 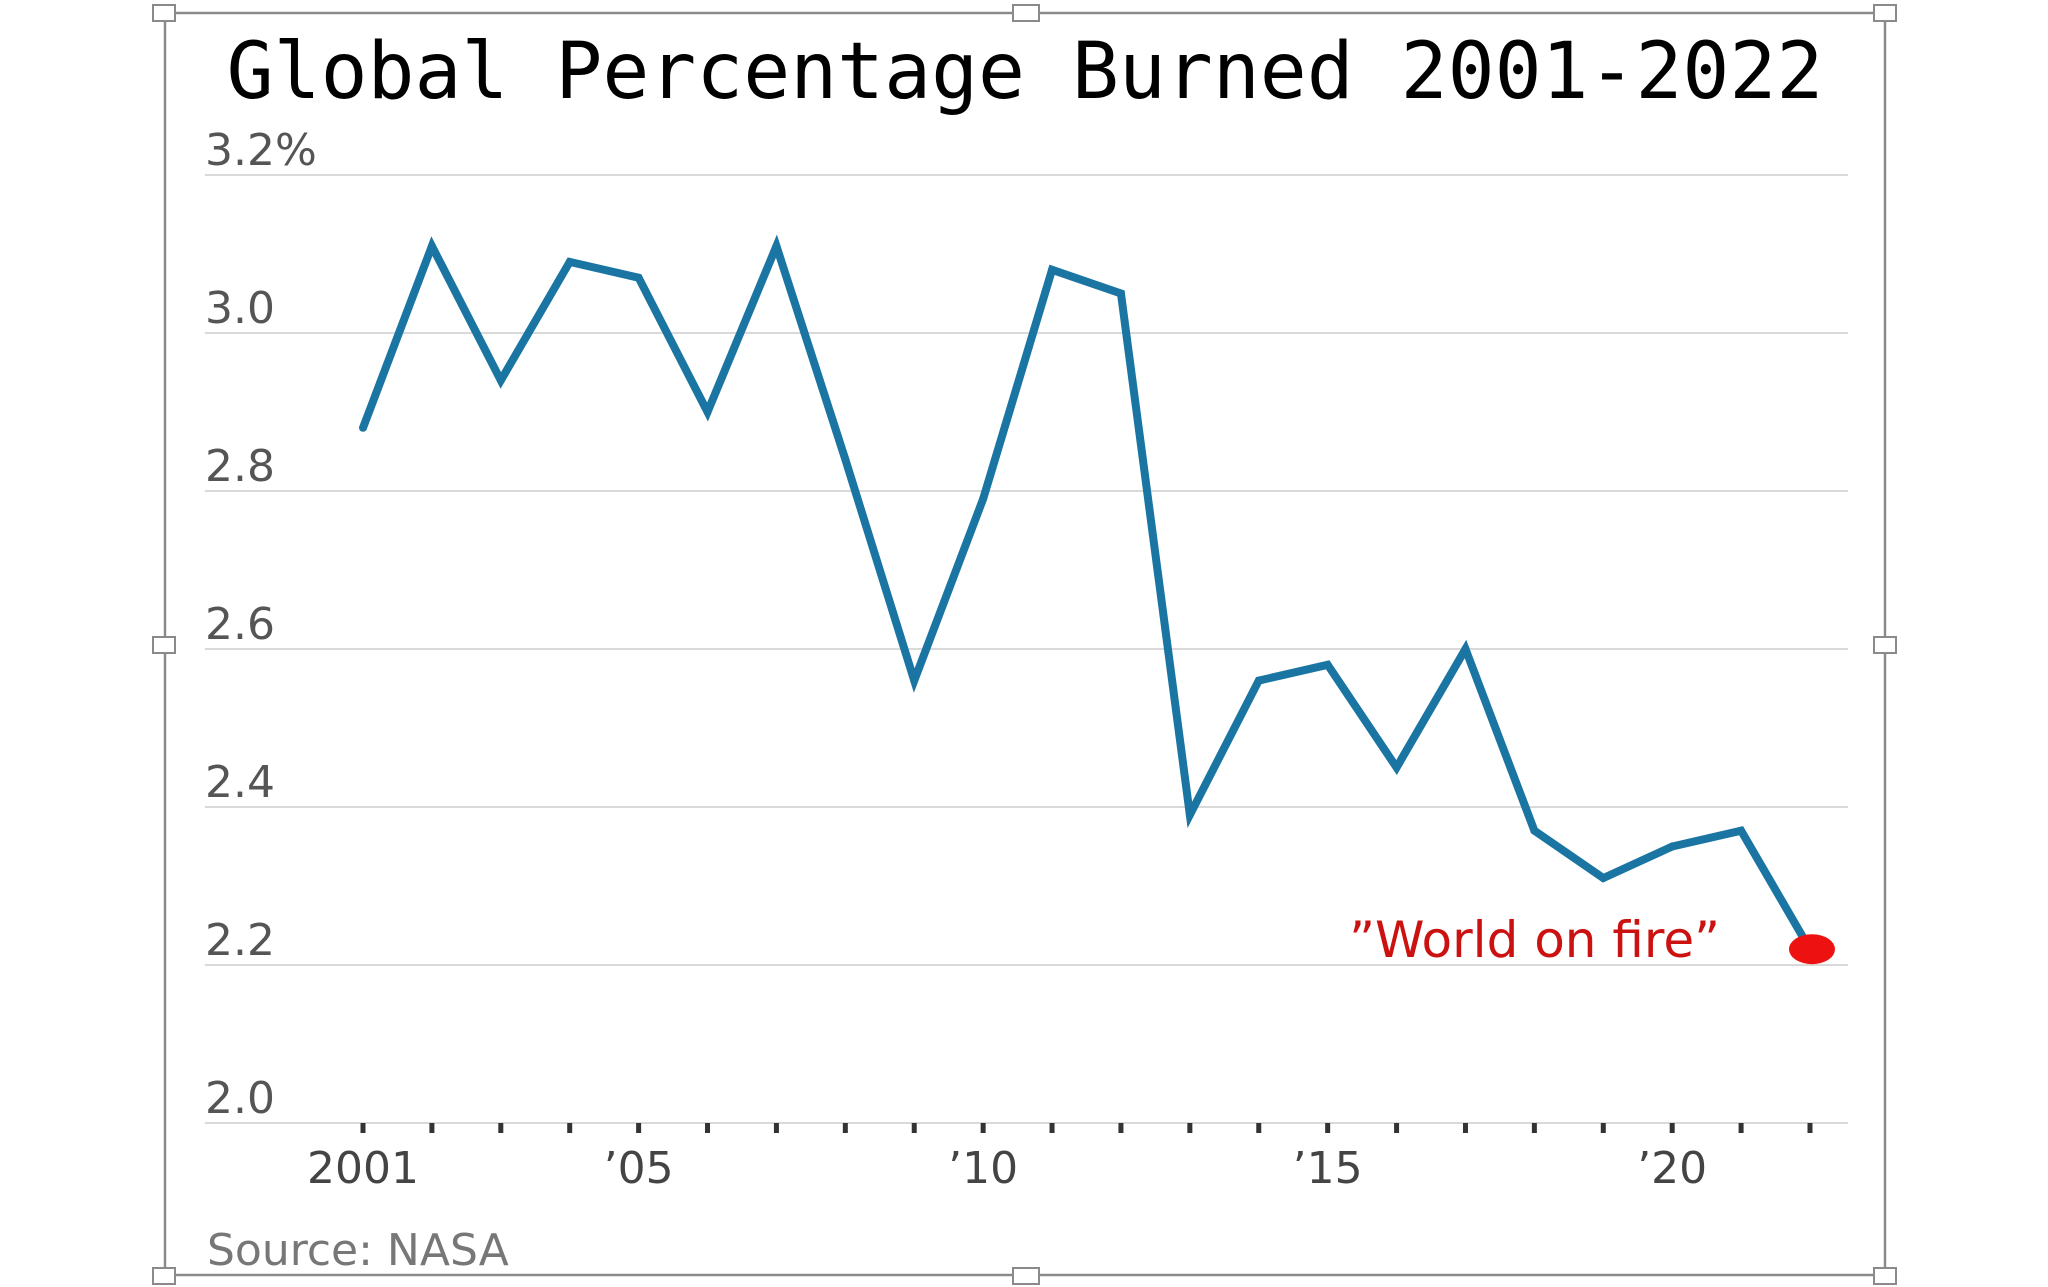 I want to click on x-tick-label: ’10, so click(x=983, y=1168).